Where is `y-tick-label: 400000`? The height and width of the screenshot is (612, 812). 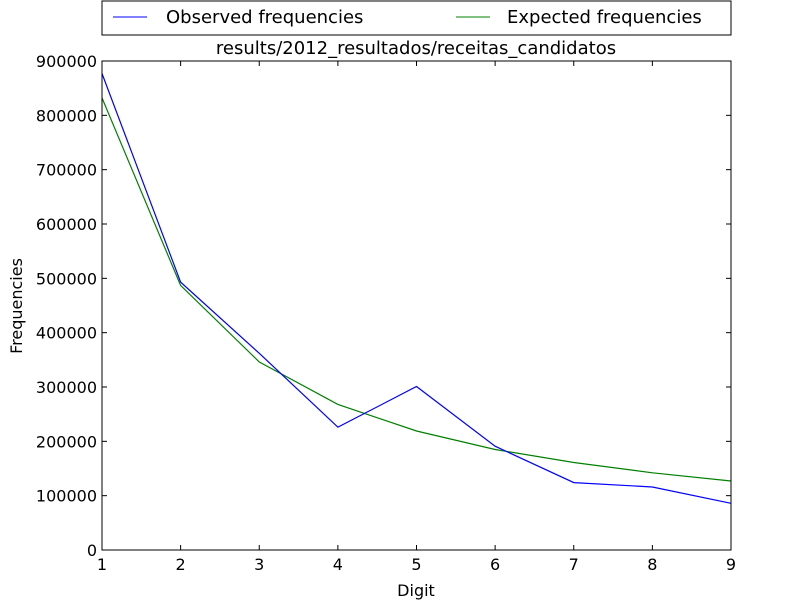 y-tick-label: 400000 is located at coordinates (66, 333).